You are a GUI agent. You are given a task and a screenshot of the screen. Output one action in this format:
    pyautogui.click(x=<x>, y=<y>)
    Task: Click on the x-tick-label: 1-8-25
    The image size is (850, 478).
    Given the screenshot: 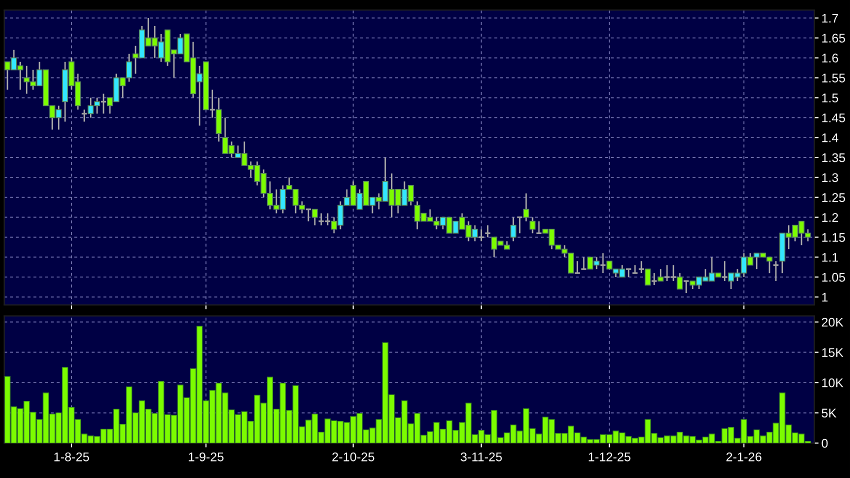 What is the action you would take?
    pyautogui.click(x=72, y=457)
    